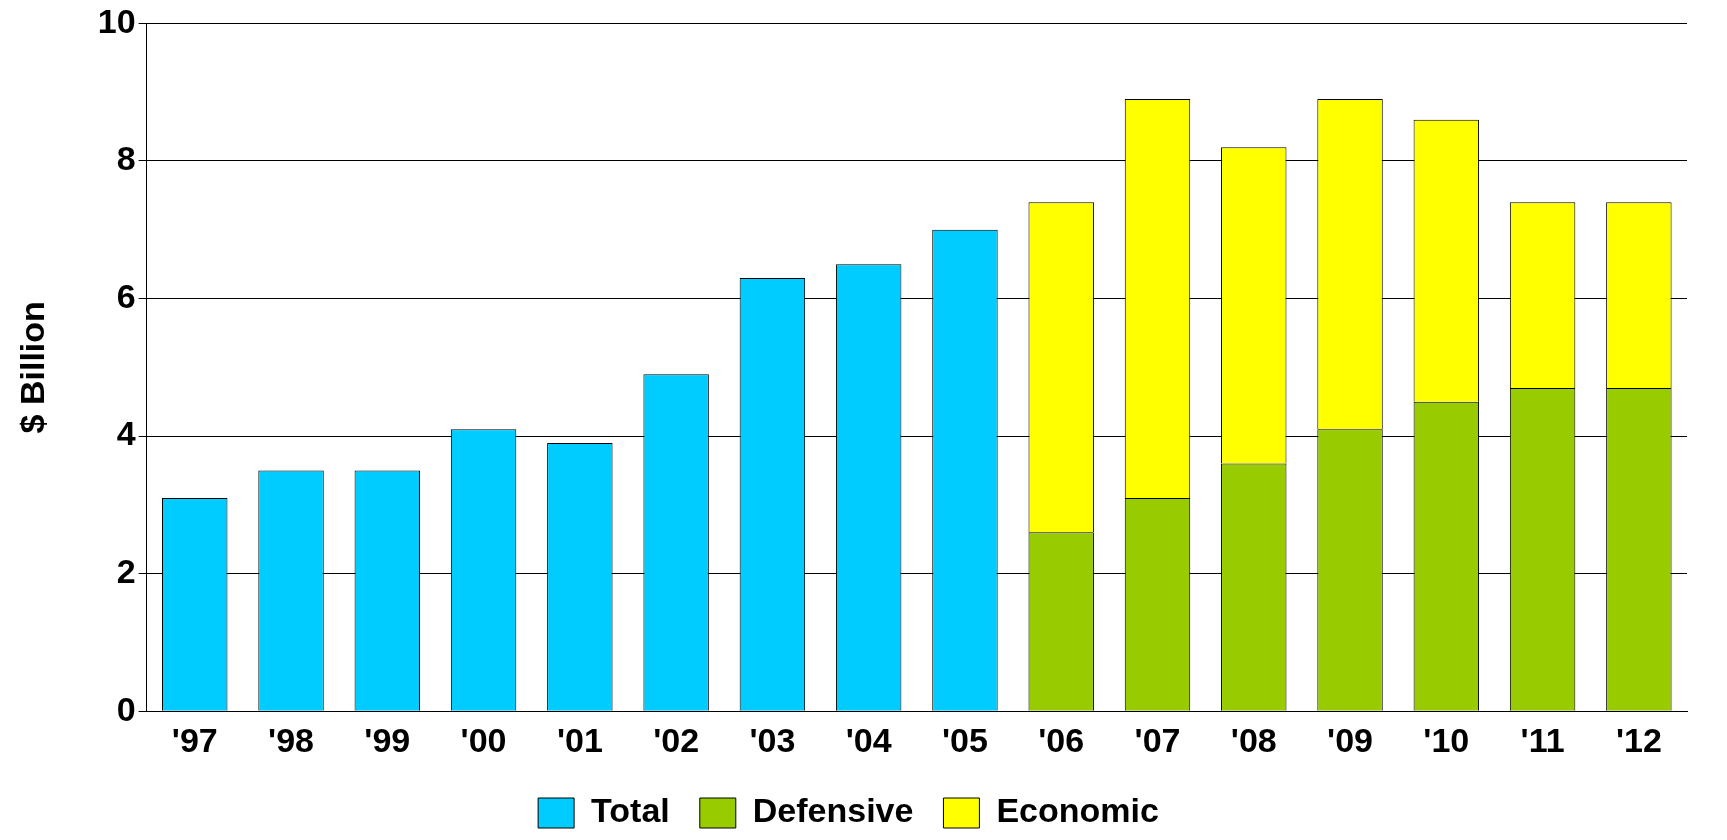  I want to click on x-tick-label: '01, so click(579, 739).